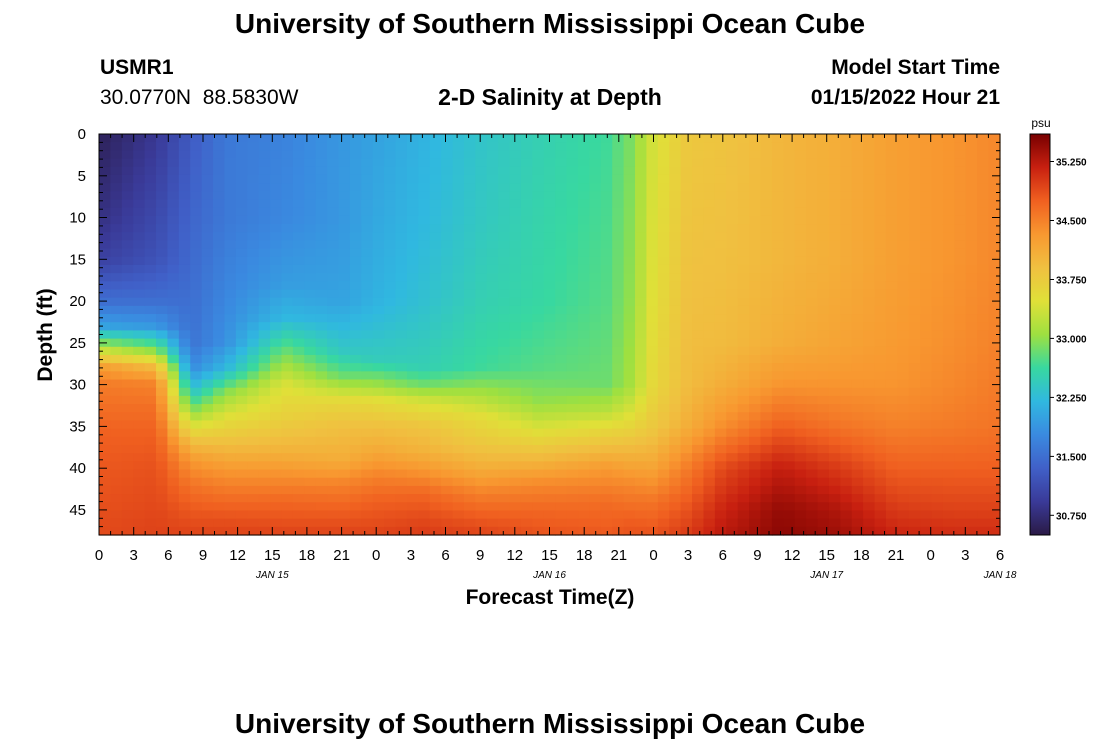  Describe the element at coordinates (77, 426) in the screenshot. I see `y-tick-label: 35` at that location.